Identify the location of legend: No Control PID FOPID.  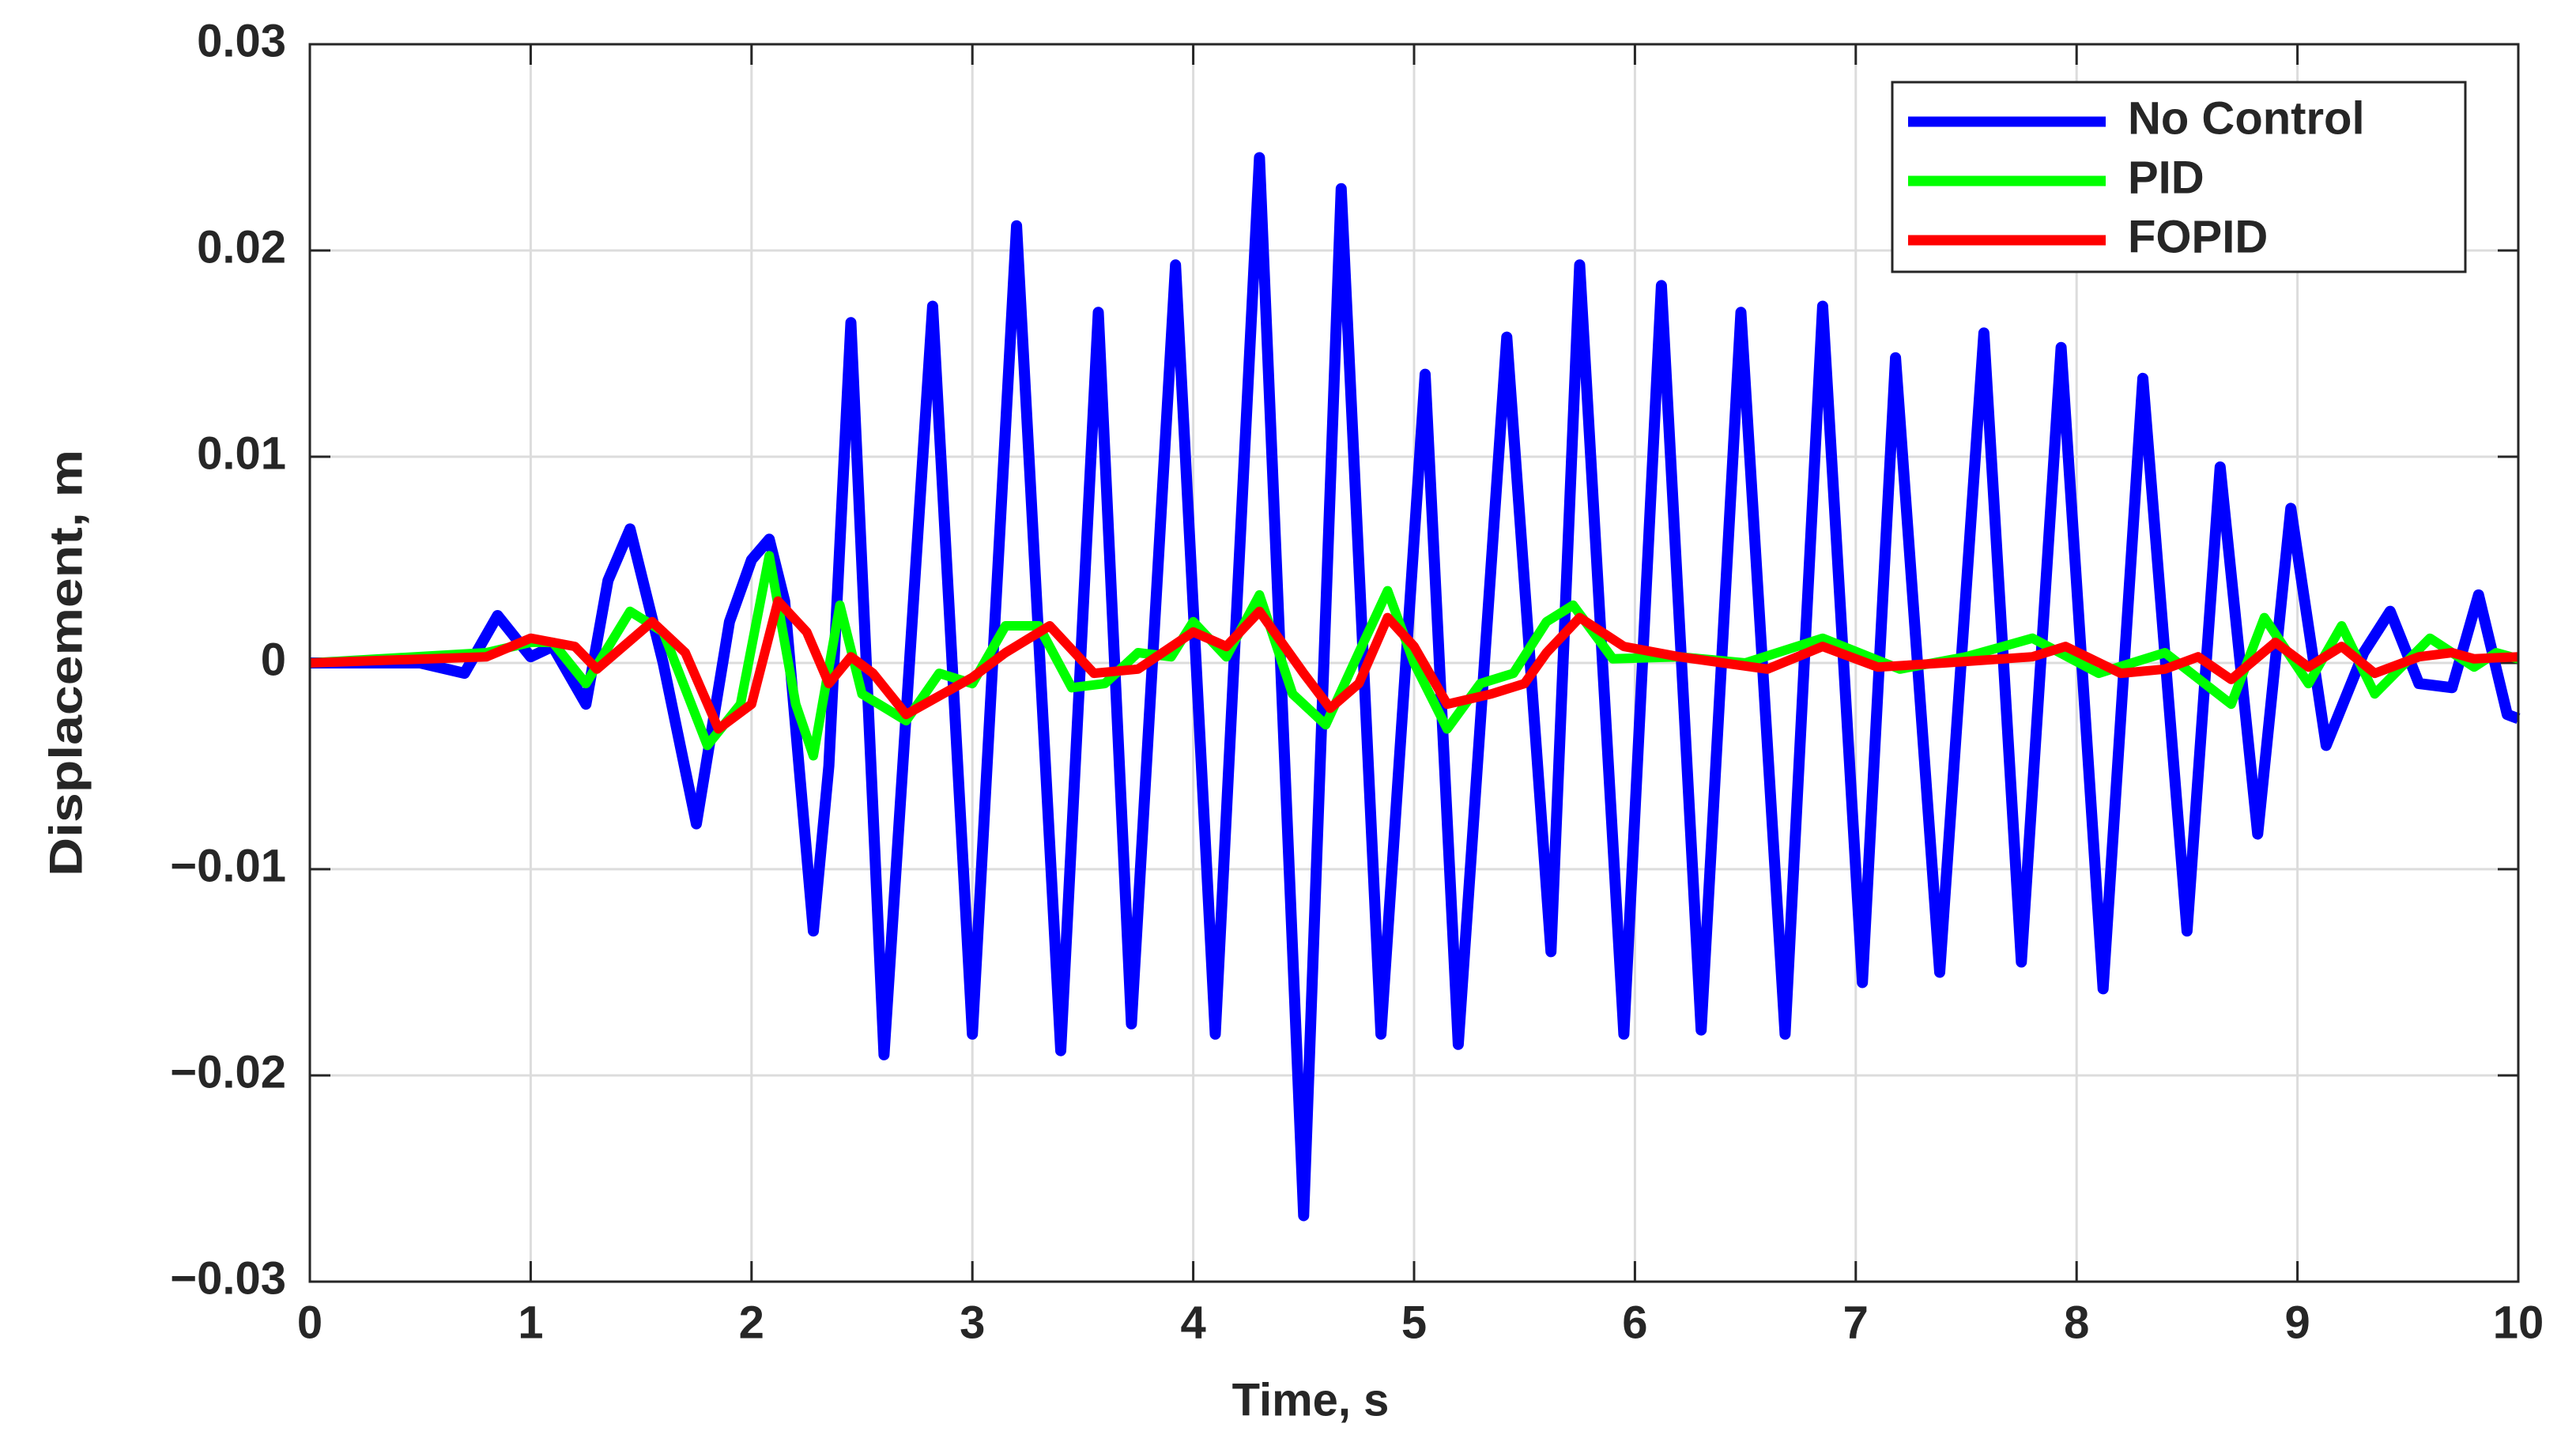
(2179, 177).